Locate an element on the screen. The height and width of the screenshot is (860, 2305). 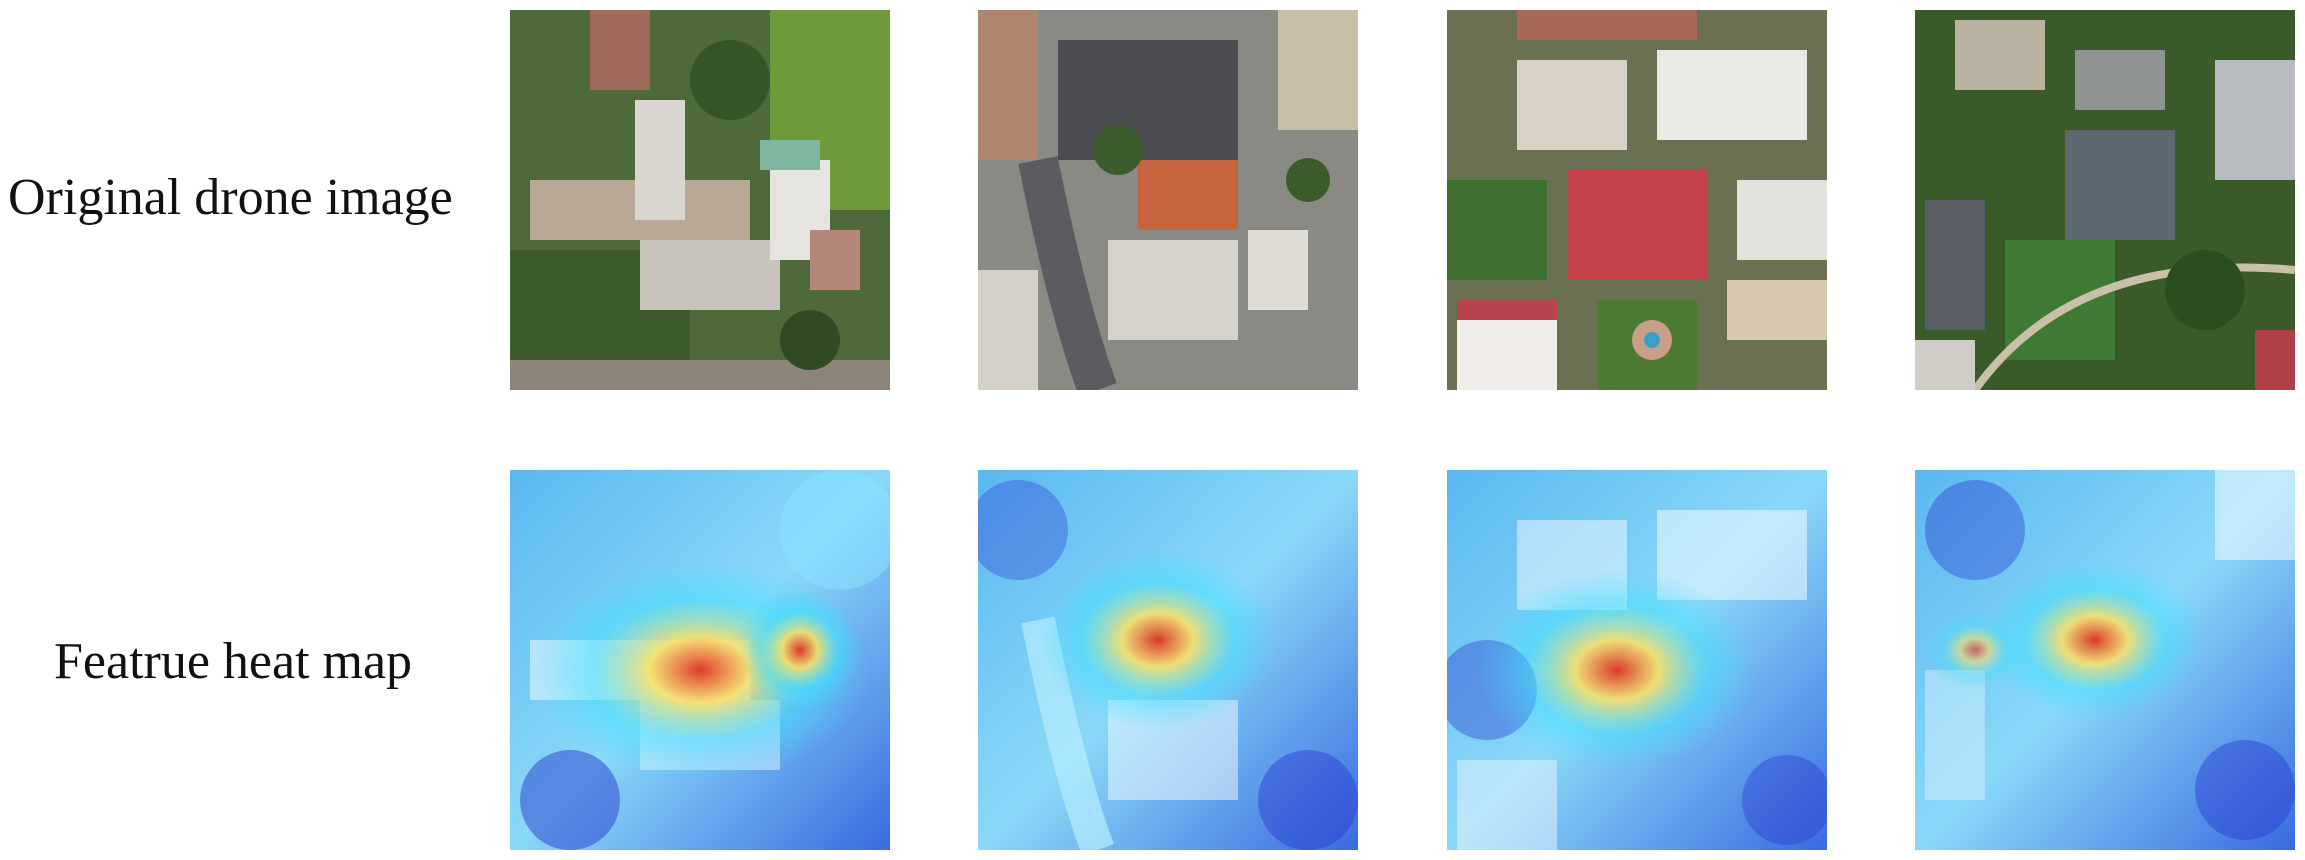
row-label-heatmap: Featrue heat map is located at coordinates (233, 661).